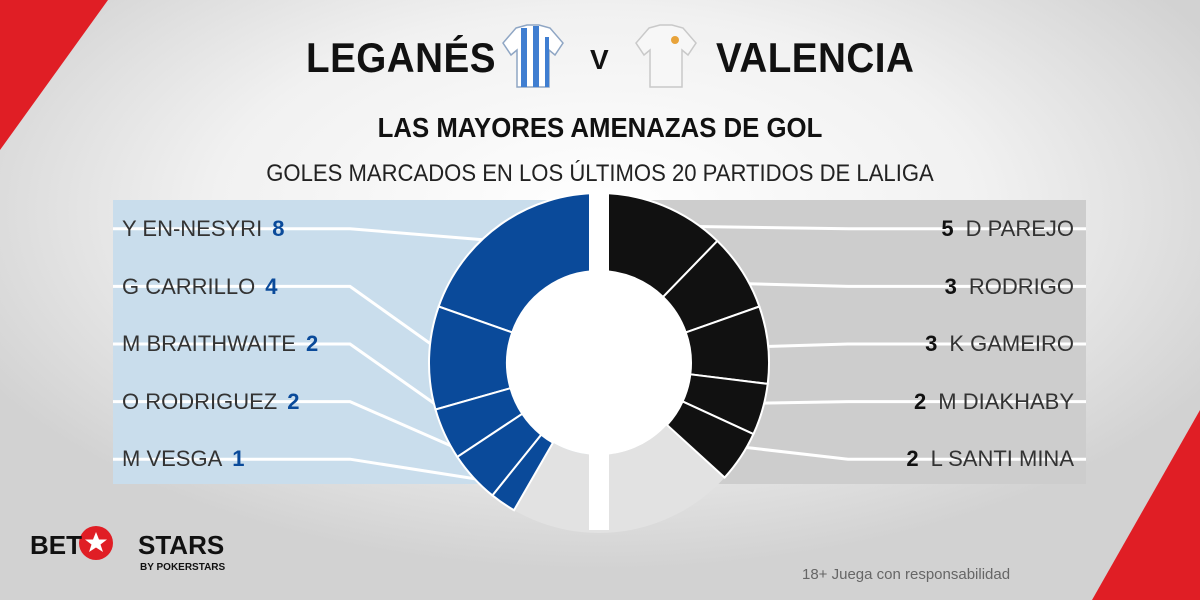 This screenshot has width=1200, height=600. What do you see at coordinates (599, 59) in the screenshot?
I see `versus-label: V` at bounding box center [599, 59].